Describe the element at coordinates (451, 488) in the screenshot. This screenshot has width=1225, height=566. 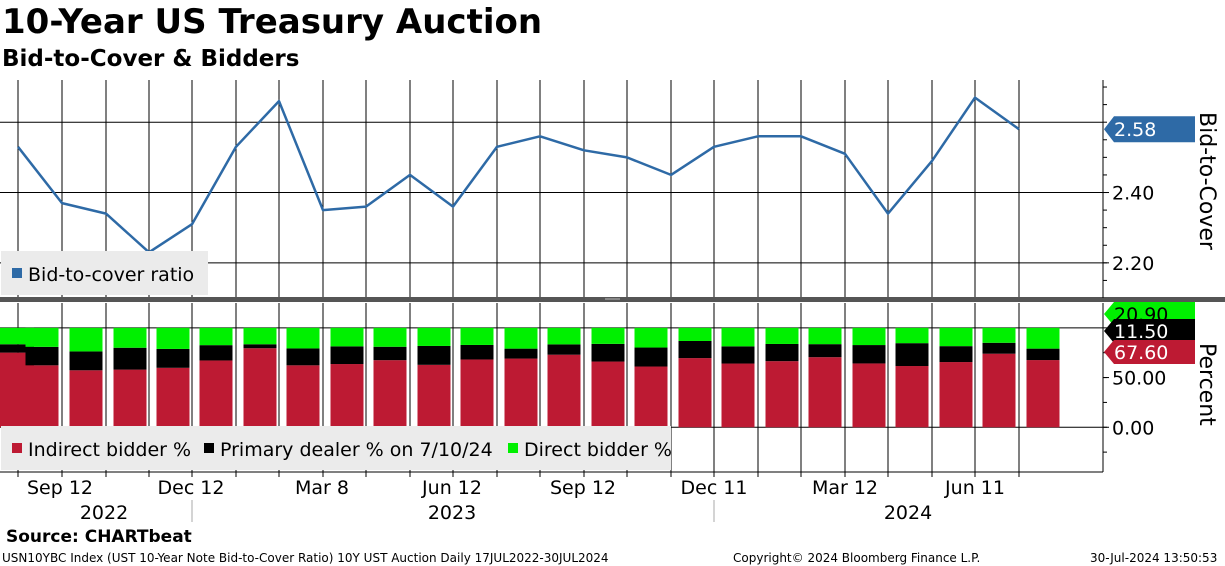
I see `x-month-label-3: Jun 12` at that location.